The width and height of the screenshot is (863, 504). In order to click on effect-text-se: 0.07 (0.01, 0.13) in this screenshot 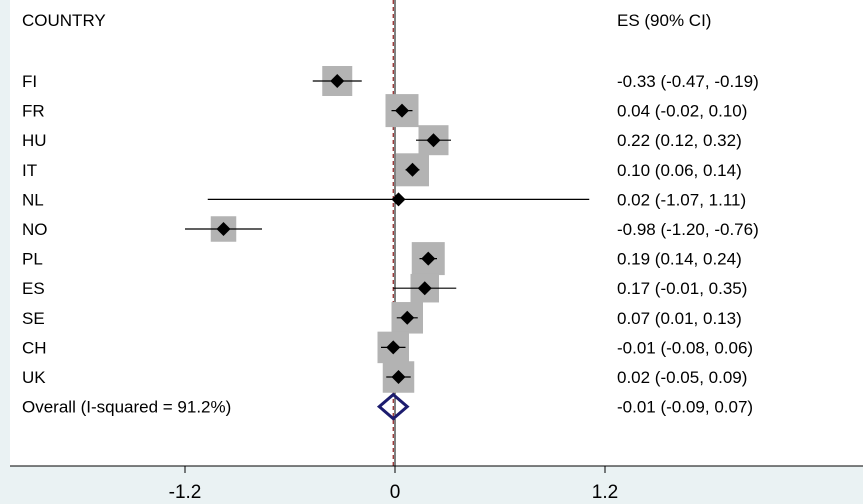, I will do `click(679, 318)`.